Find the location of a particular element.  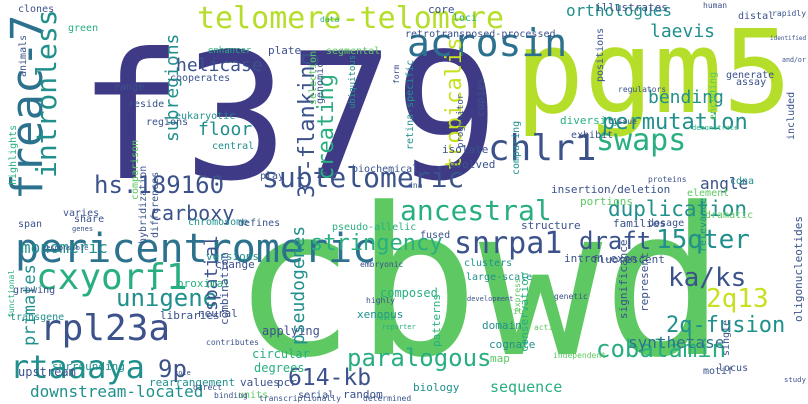

word-helicase: helicase is located at coordinates (219, 65).